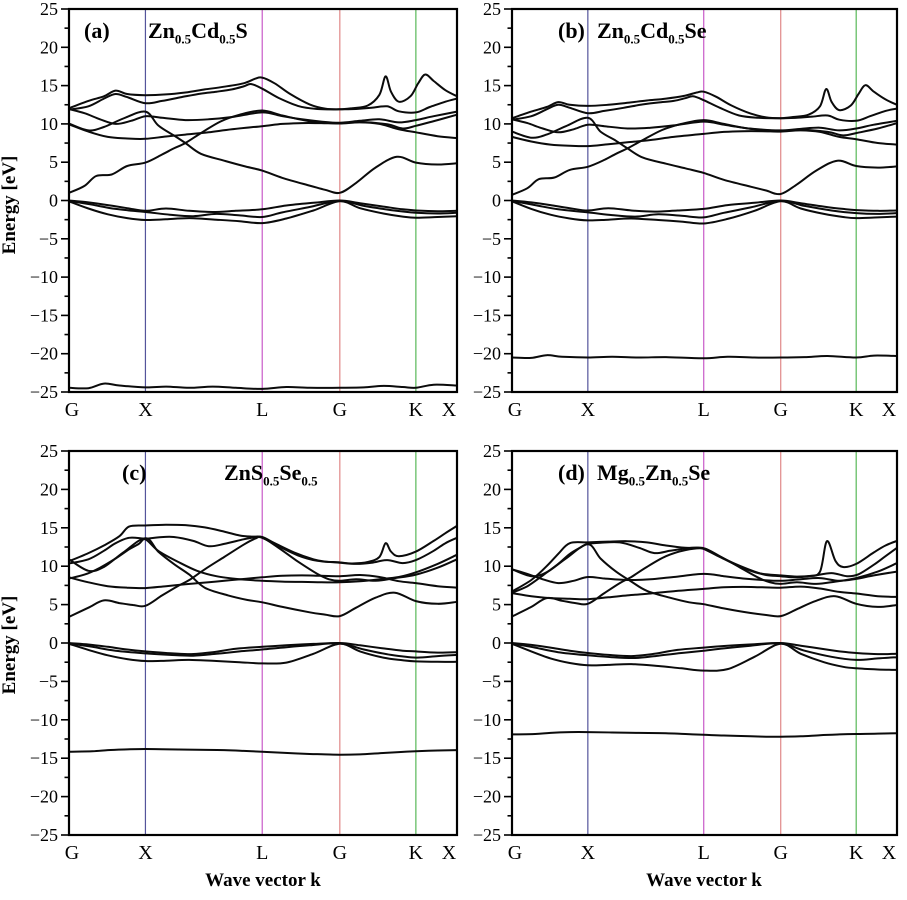  What do you see at coordinates (652, 32) in the screenshot?
I see `panel-title-b: Zn0.5Cd0.5Se` at bounding box center [652, 32].